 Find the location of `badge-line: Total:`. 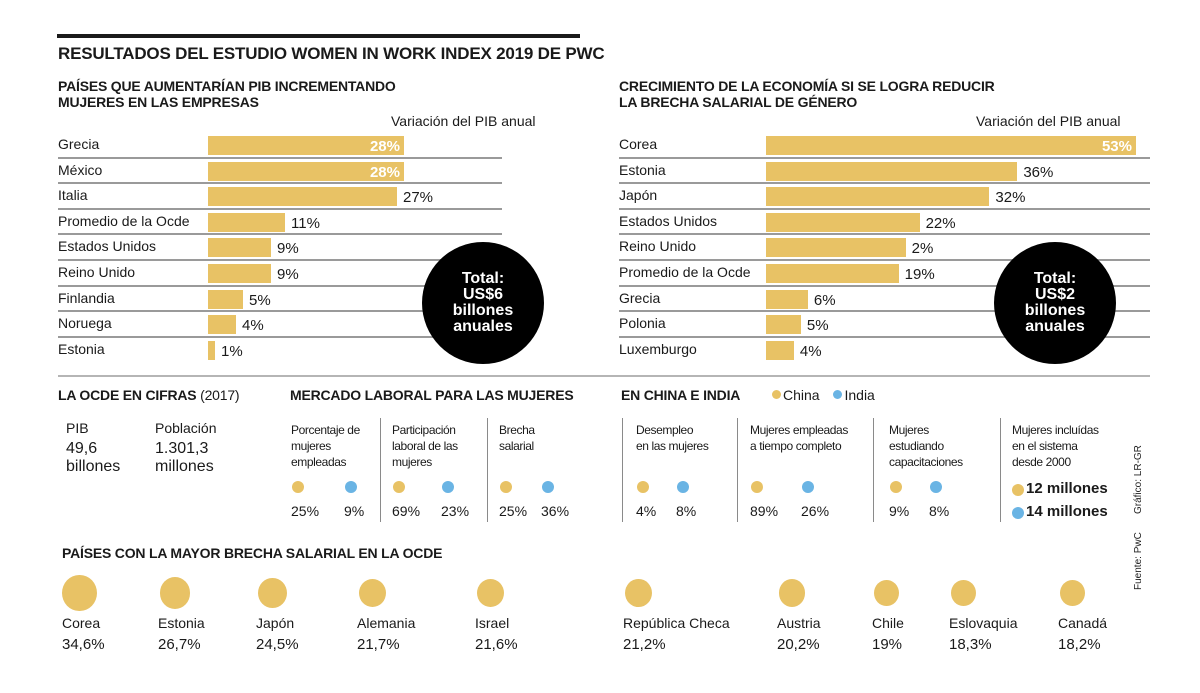

badge-line: Total: is located at coordinates (483, 278).